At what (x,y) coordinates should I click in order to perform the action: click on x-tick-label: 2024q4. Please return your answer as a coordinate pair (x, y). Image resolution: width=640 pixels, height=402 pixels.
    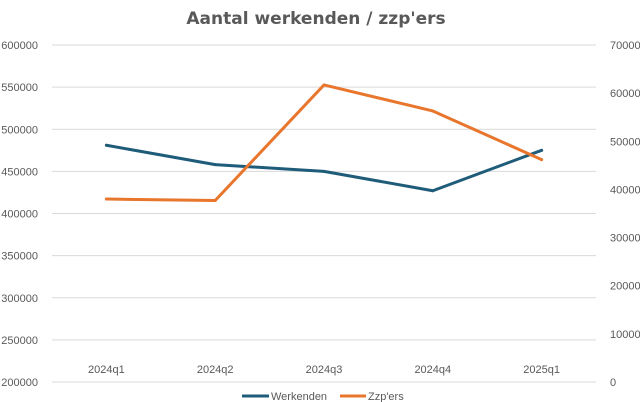
    Looking at the image, I should click on (432, 370).